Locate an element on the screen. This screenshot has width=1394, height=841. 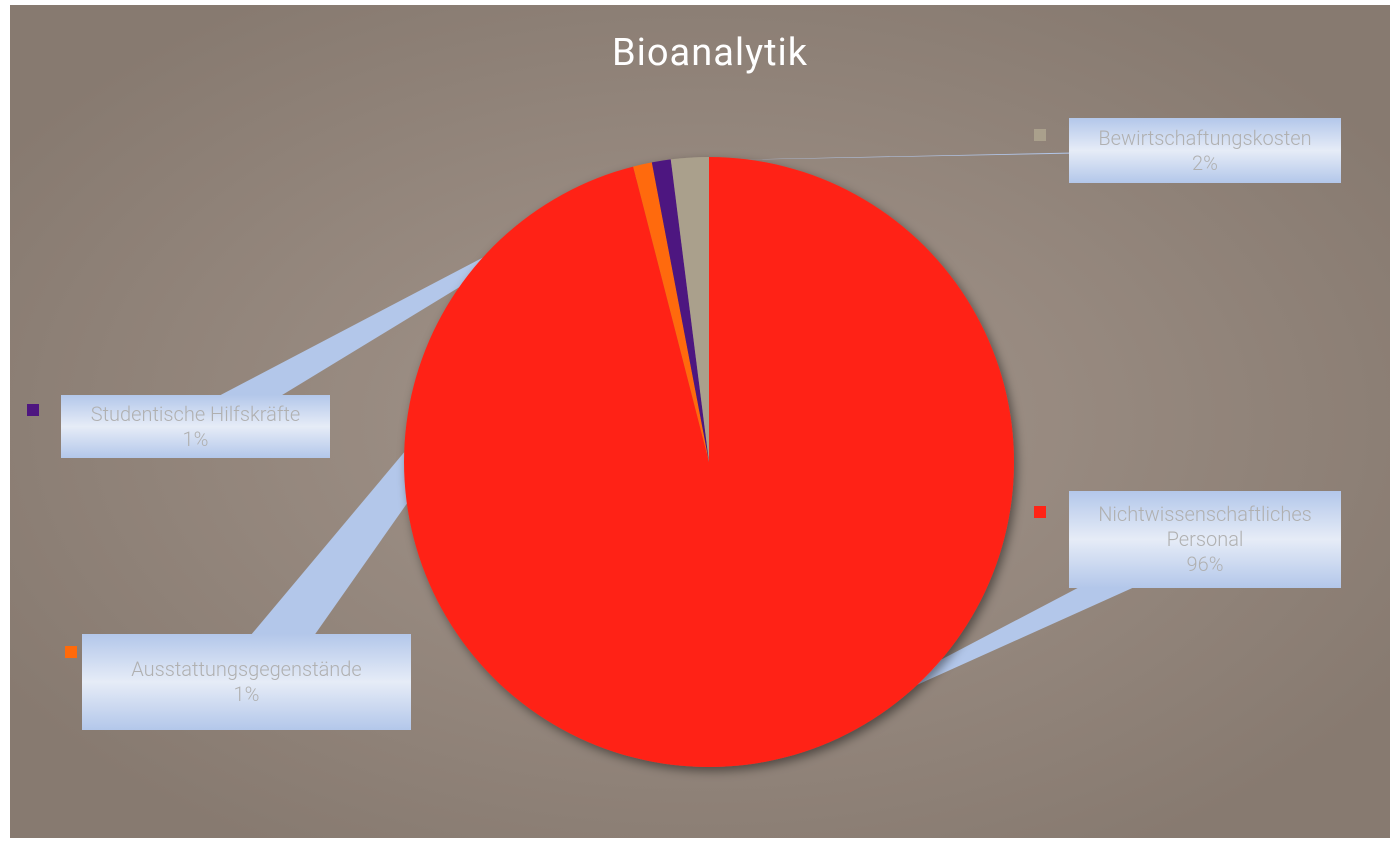
chart-title: Bioanalytik is located at coordinates (710, 53).